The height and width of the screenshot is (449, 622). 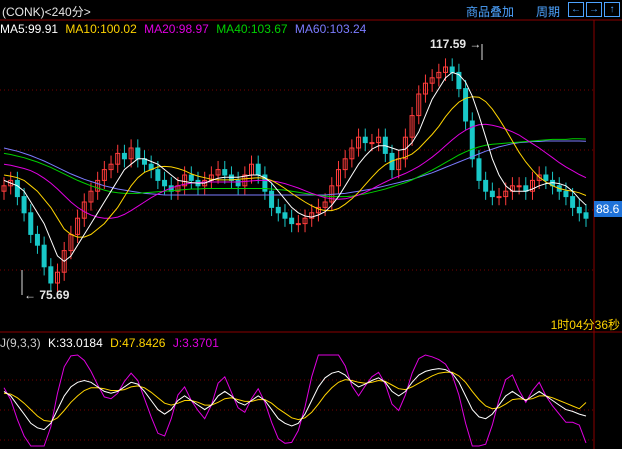 What do you see at coordinates (54, 295) in the screenshot?
I see `low-price-value: 75.69` at bounding box center [54, 295].